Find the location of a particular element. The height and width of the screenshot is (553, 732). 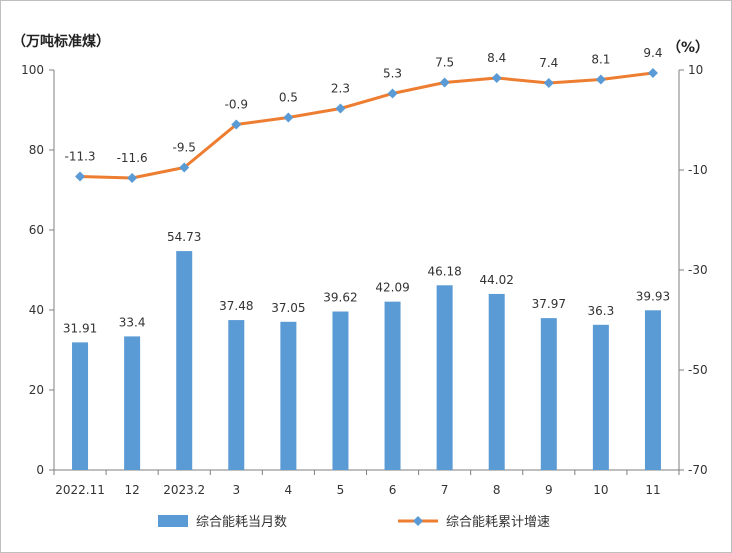

x-tick-label: 6 is located at coordinates (393, 490).